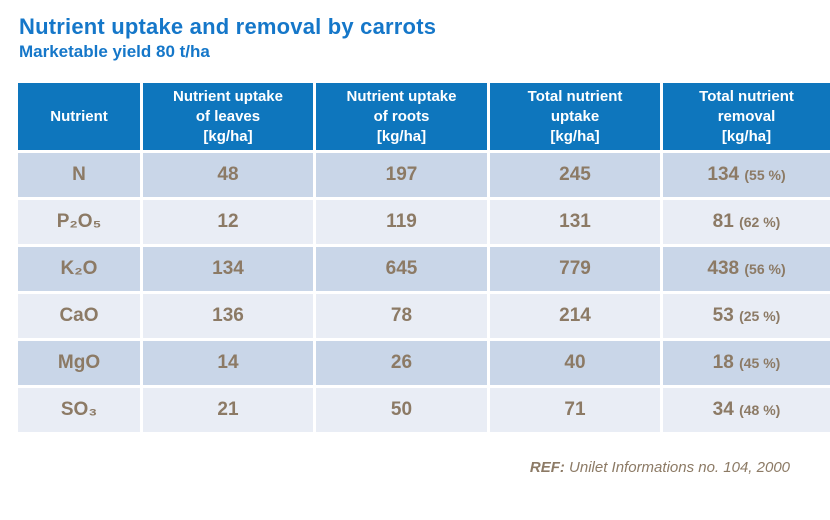 The width and height of the screenshot is (830, 520). I want to click on removal-cell: 438 (56 %), so click(746, 269).